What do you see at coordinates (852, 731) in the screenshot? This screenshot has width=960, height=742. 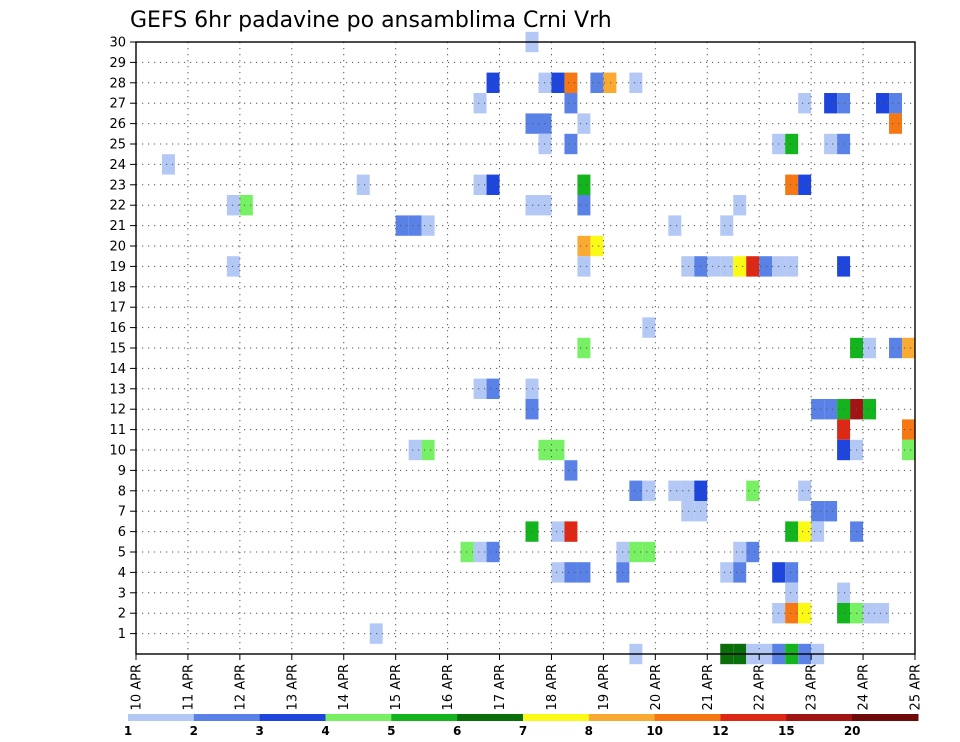 I see `colorbar-label: 20` at bounding box center [852, 731].